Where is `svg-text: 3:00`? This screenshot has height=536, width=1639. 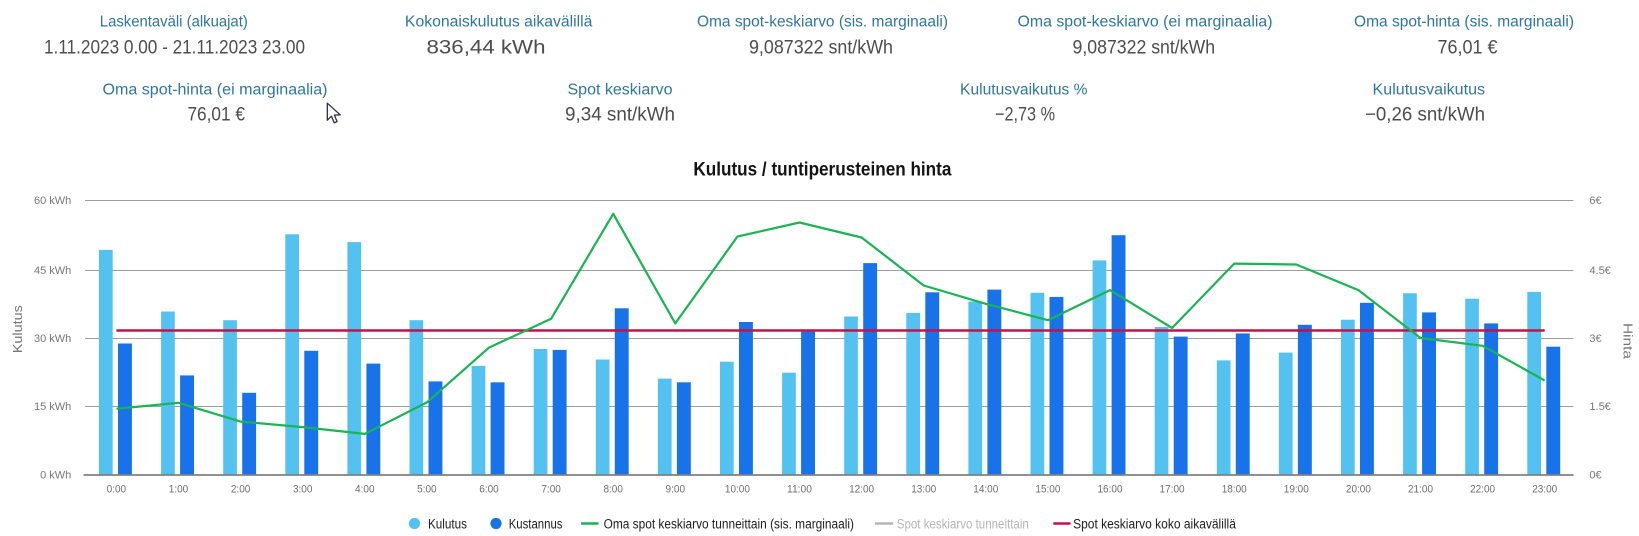
svg-text: 3:00 is located at coordinates (303, 489).